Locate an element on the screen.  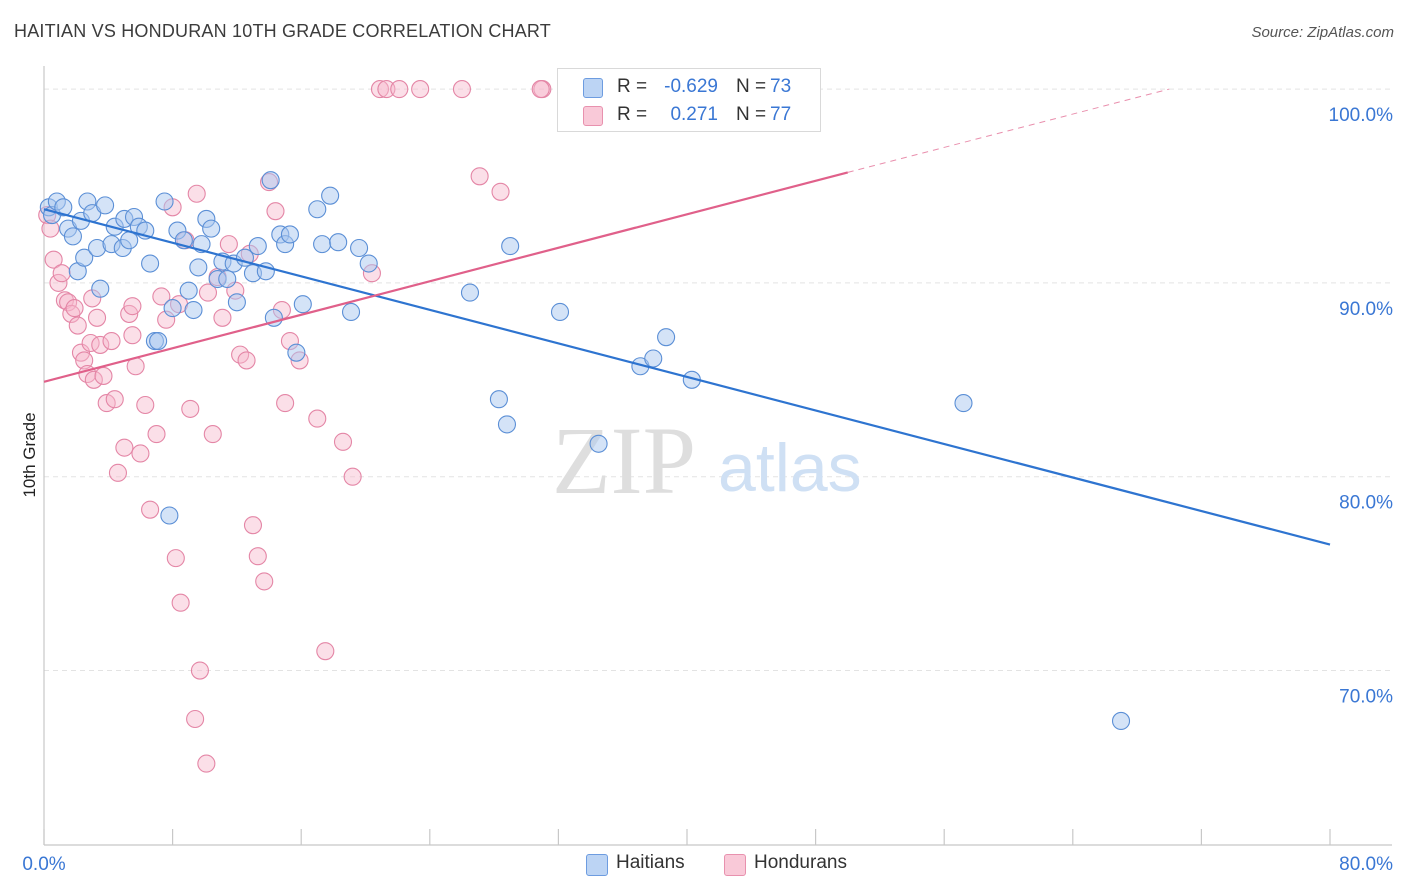
legend-row-haitians: R = -0.629 N = 73 is located at coordinates (689, 87).